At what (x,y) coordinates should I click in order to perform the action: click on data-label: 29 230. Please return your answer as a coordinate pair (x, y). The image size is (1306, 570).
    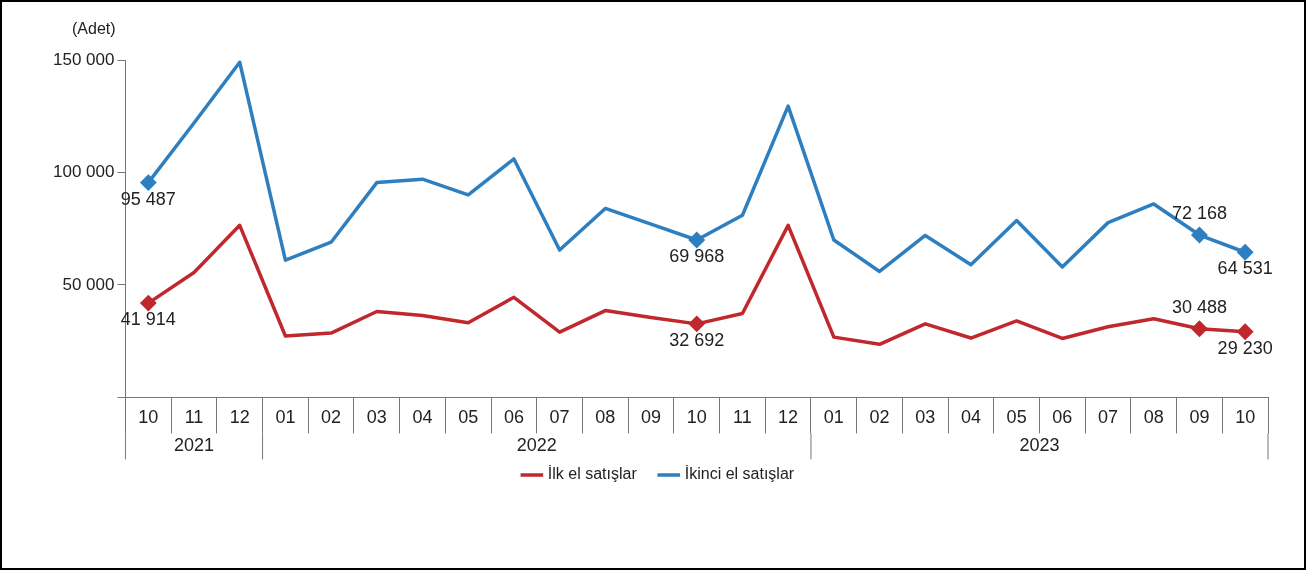
    Looking at the image, I should click on (1245, 347).